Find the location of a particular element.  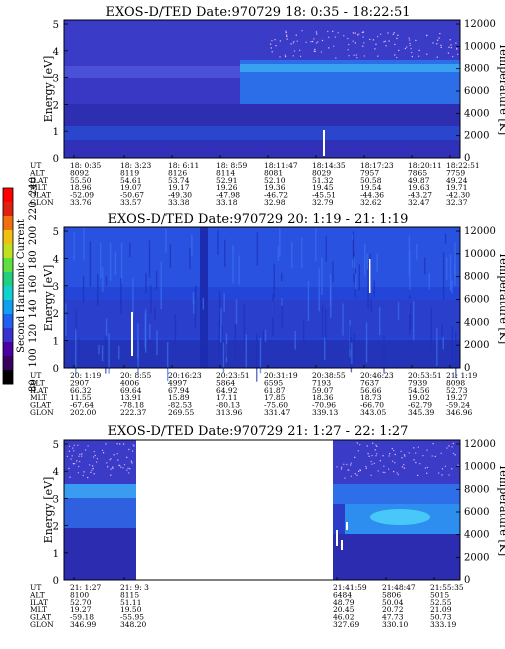

table-cell: 19.36 is located at coordinates (275, 187).